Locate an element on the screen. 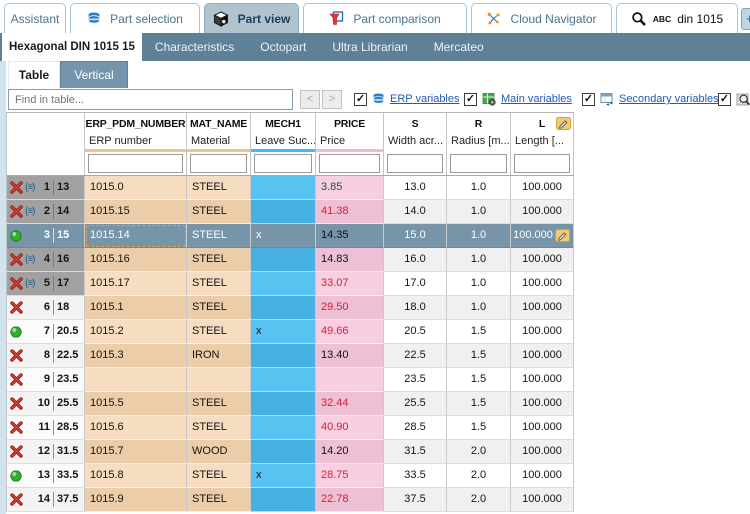 The image size is (750, 514). cell-width-across: 28.5 is located at coordinates (415, 428).